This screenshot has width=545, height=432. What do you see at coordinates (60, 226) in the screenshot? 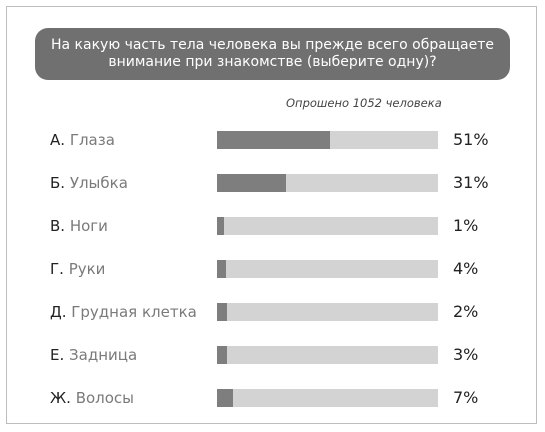
I see `category-letter: В.` at bounding box center [60, 226].